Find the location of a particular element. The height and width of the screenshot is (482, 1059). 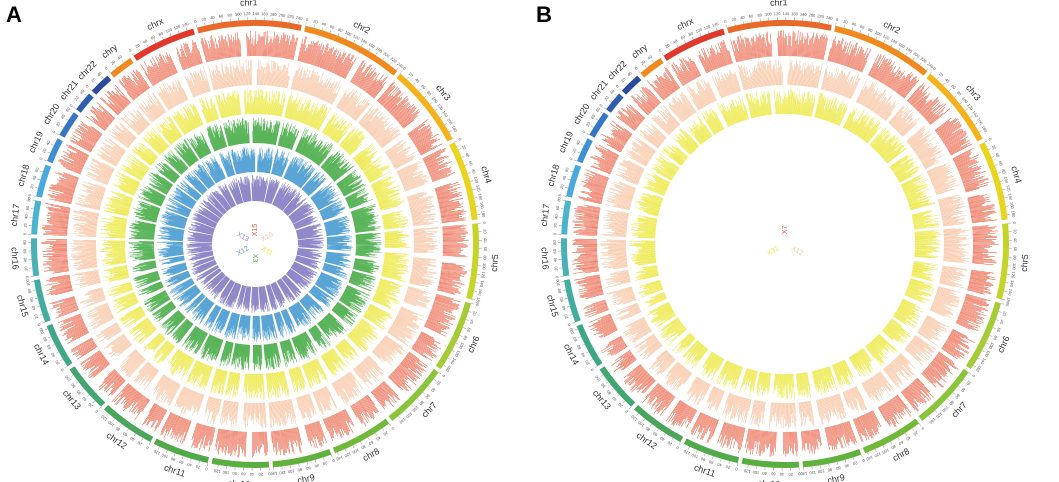

sample-label: X11 is located at coordinates (267, 251).